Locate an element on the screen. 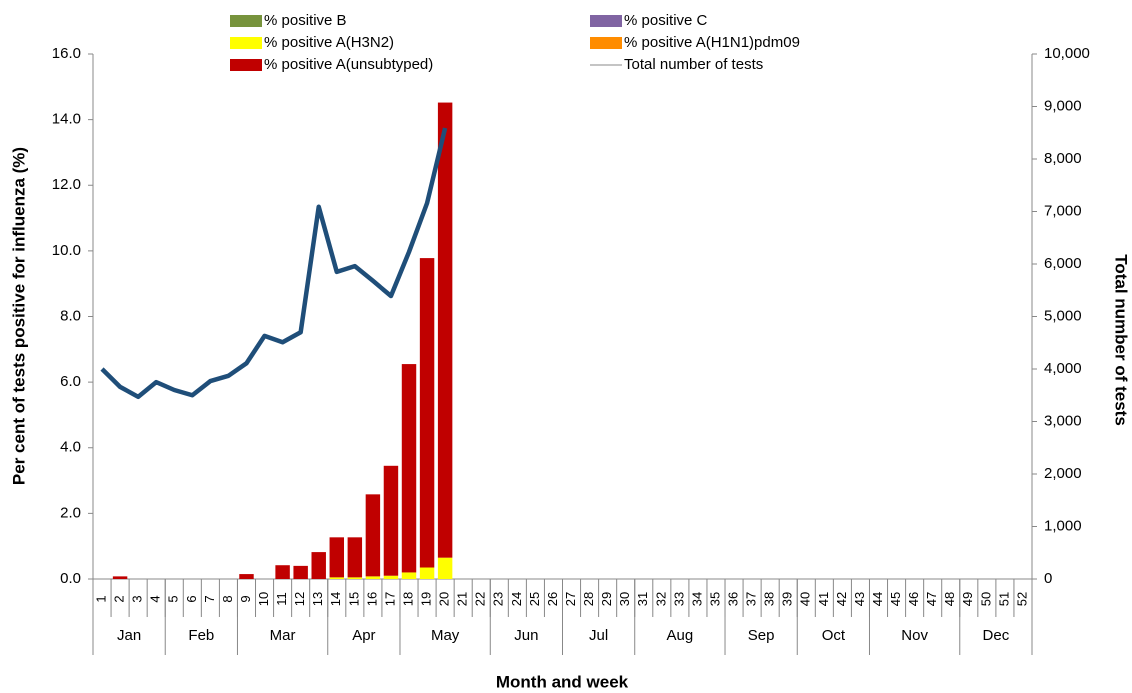 The image size is (1132, 693). x-tick-label: 24 is located at coordinates (516, 599).